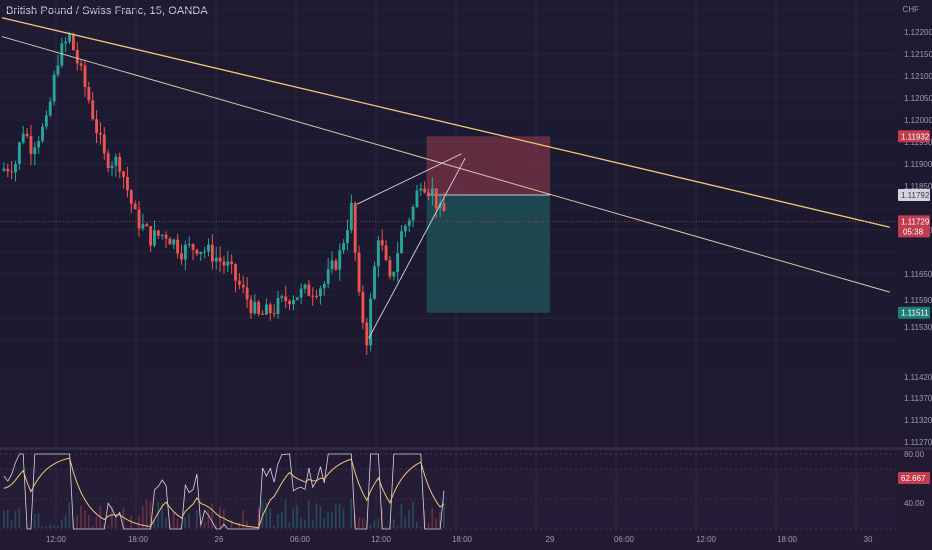 This screenshot has width=932, height=550. What do you see at coordinates (448, 499) in the screenshot?
I see `oscillator-band` at bounding box center [448, 499].